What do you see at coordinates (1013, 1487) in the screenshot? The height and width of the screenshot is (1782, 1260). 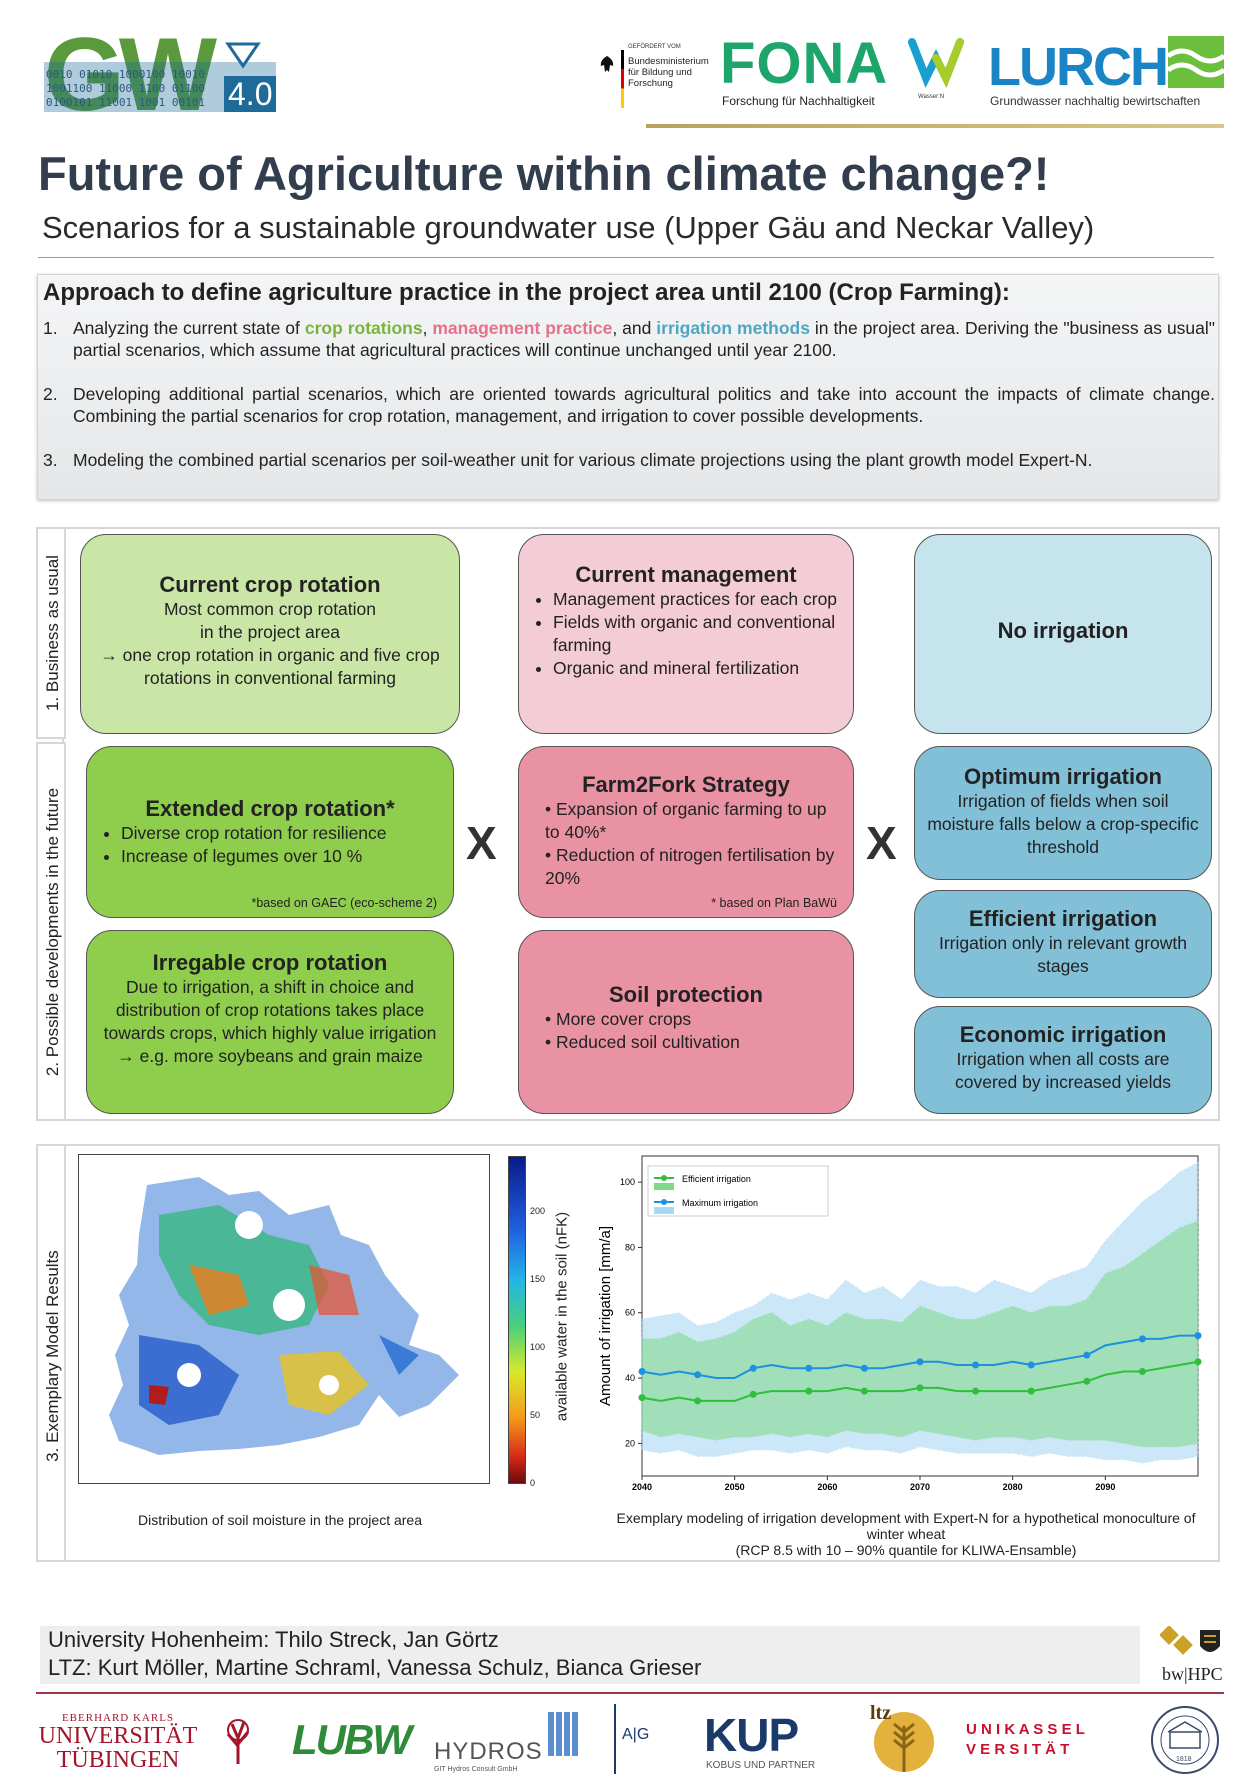 I see `chart-xtick-label: 2080` at bounding box center [1013, 1487].